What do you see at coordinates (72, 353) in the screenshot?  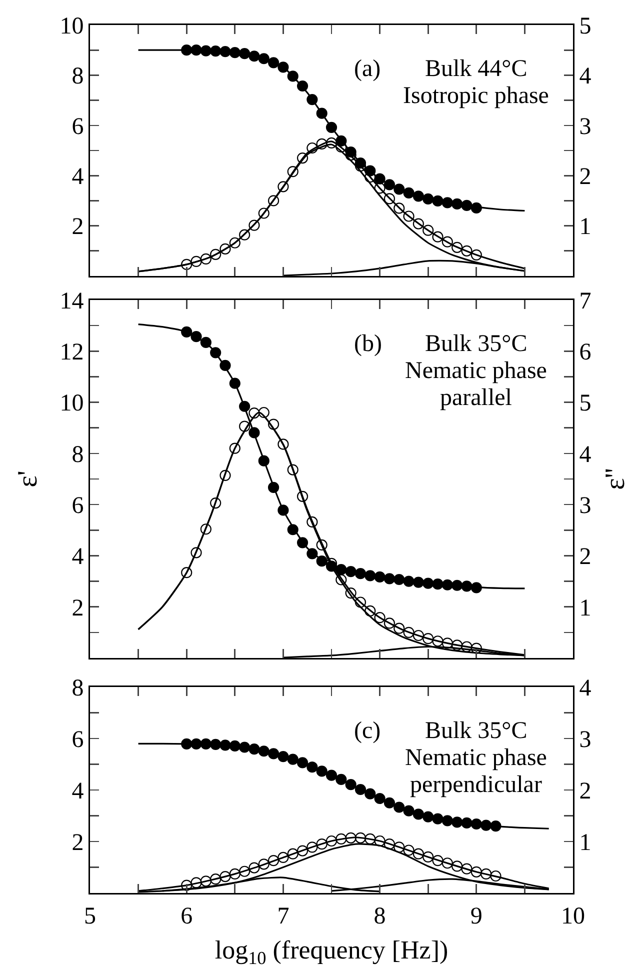 I see `y-tick-label: 12` at bounding box center [72, 353].